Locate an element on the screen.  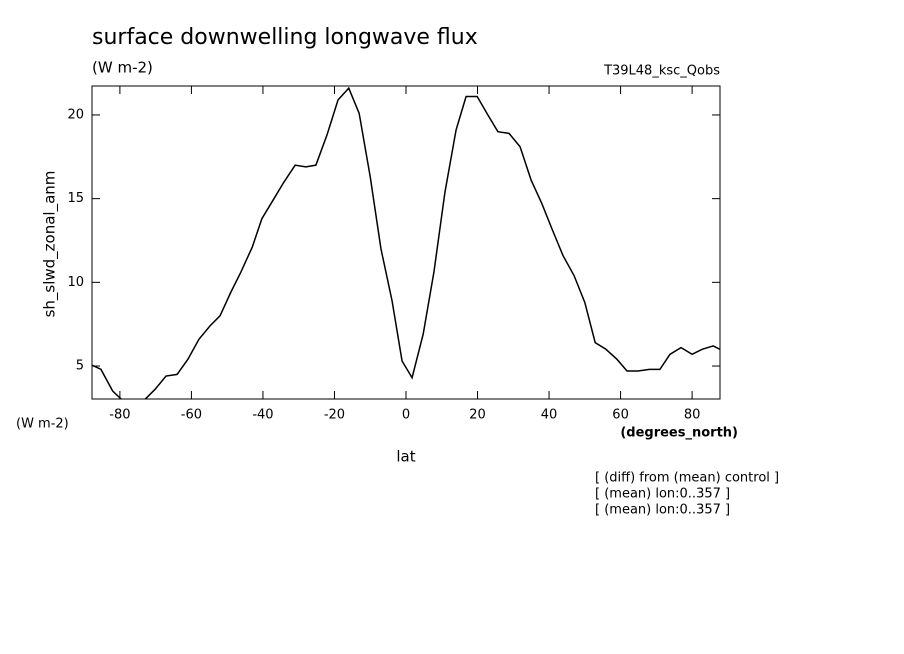
x-tick-label: 0 is located at coordinates (406, 415).